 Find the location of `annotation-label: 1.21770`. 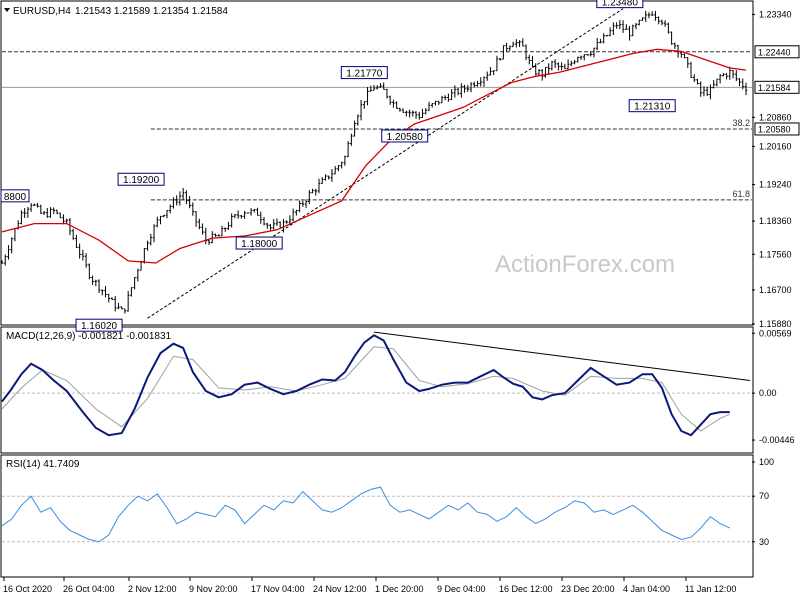

annotation-label: 1.21770 is located at coordinates (364, 74).